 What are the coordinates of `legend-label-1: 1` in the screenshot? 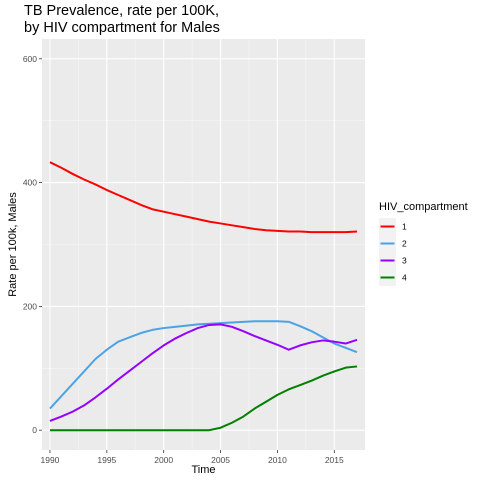 It's located at (404, 227).